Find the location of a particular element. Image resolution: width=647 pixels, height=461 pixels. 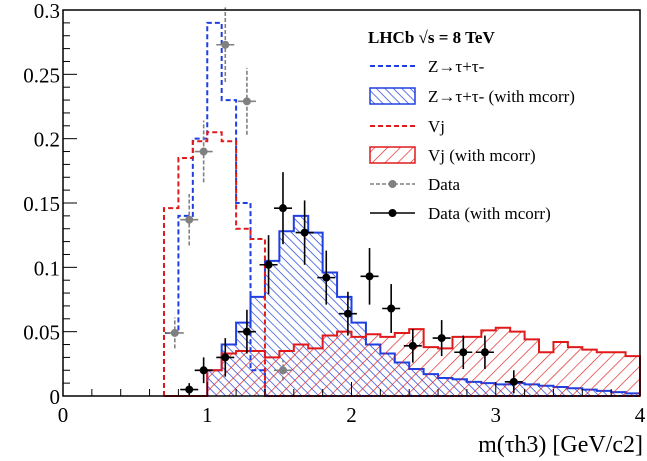

y-tick-label: 0.1 is located at coordinates (47, 268).